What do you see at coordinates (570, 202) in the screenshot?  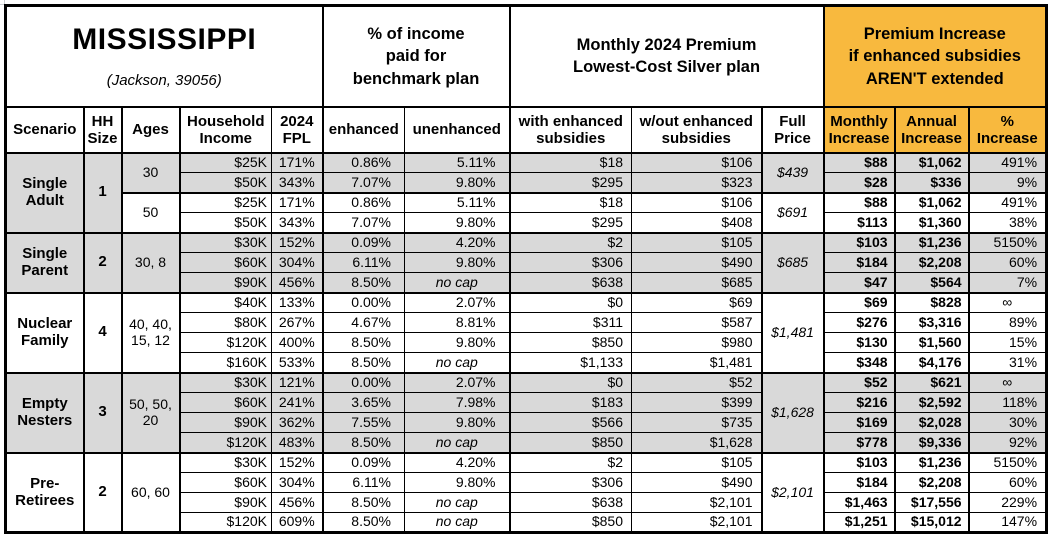 I see `cell-with-subsidies: $18` at bounding box center [570, 202].